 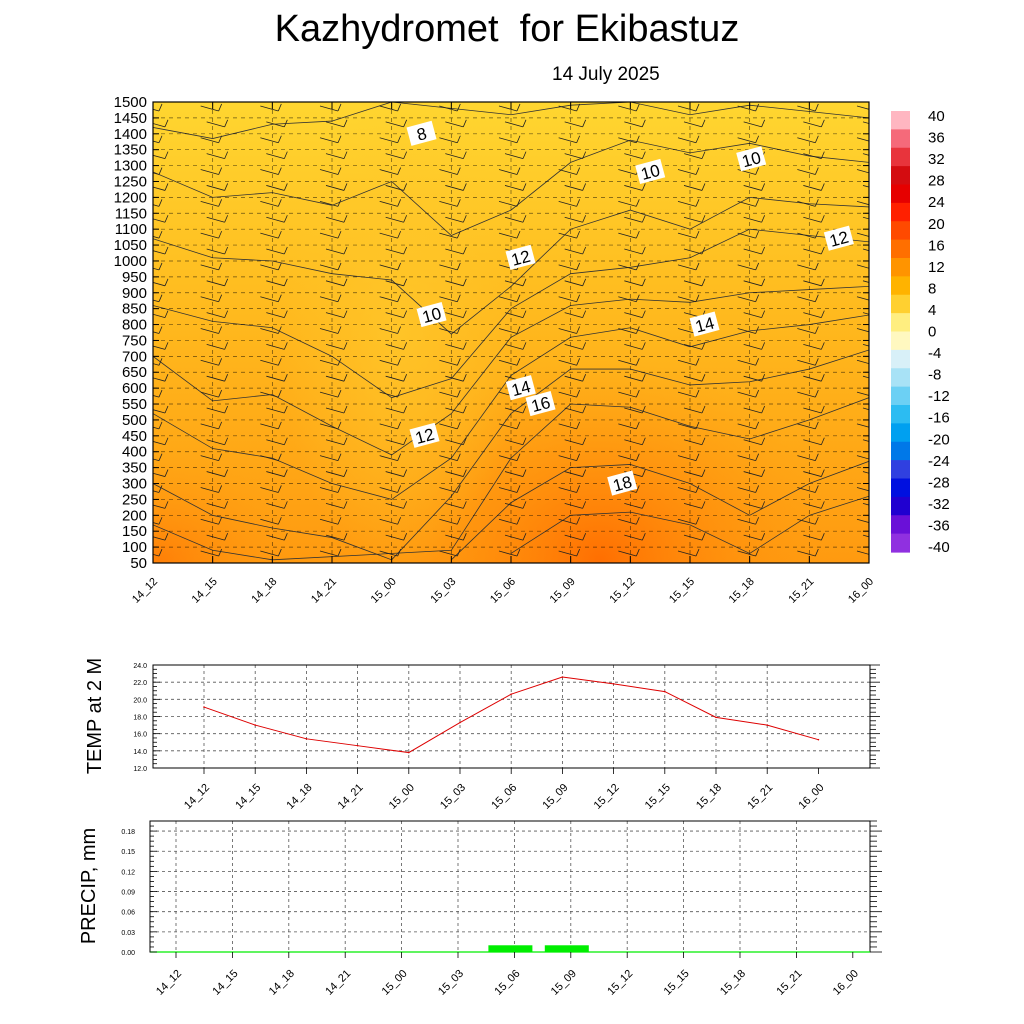 What do you see at coordinates (453, 797) in the screenshot?
I see `temp-x-tick-label: 15_03` at bounding box center [453, 797].